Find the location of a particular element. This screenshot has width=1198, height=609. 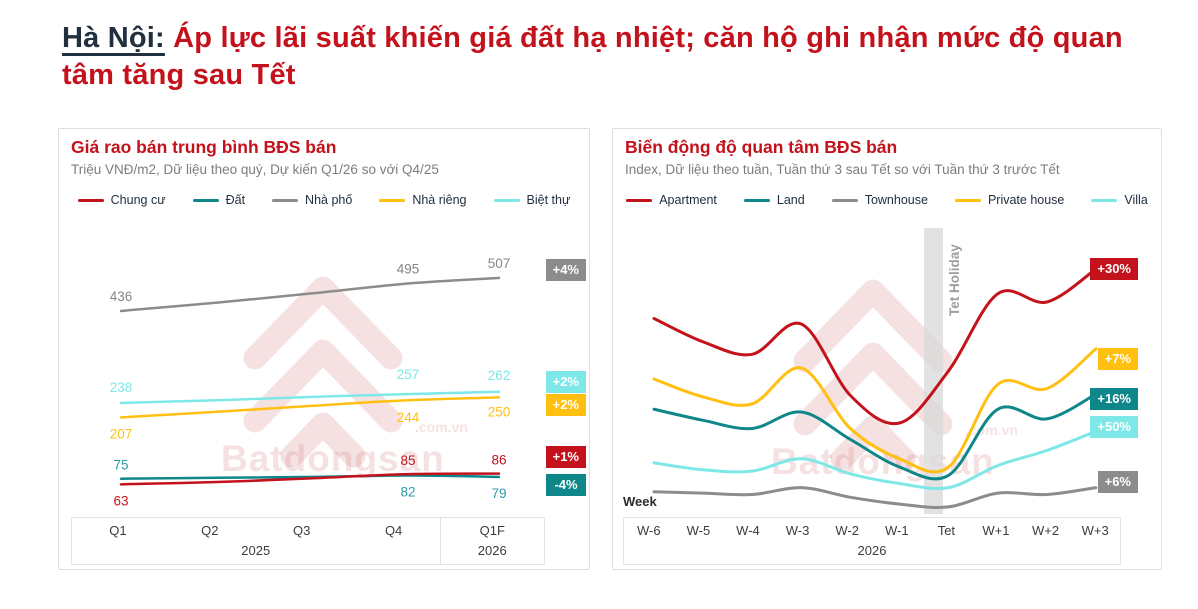

price-chart-title: Giá rao bán trung bình BĐS bán is located at coordinates (204, 147).